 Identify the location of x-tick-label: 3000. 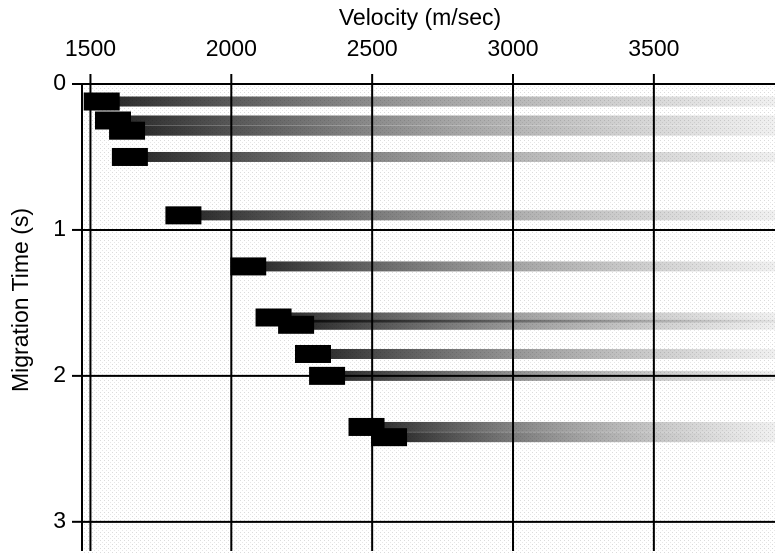
(512, 48).